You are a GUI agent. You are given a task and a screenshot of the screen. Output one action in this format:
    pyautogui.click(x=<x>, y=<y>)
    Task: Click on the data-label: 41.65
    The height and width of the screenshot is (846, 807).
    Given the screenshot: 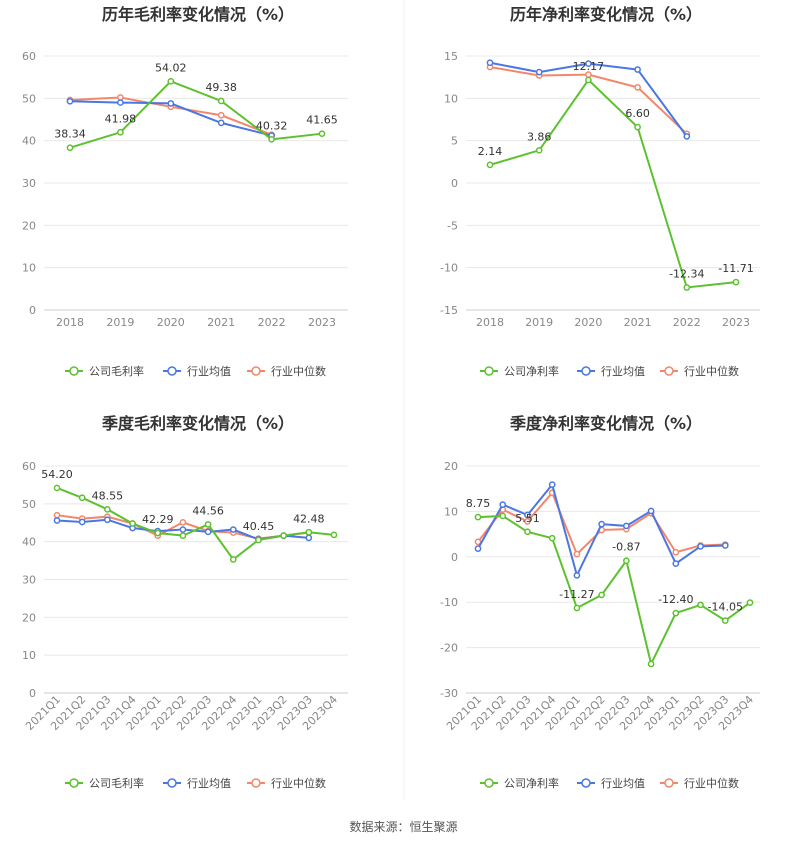 What is the action you would take?
    pyautogui.click(x=322, y=120)
    